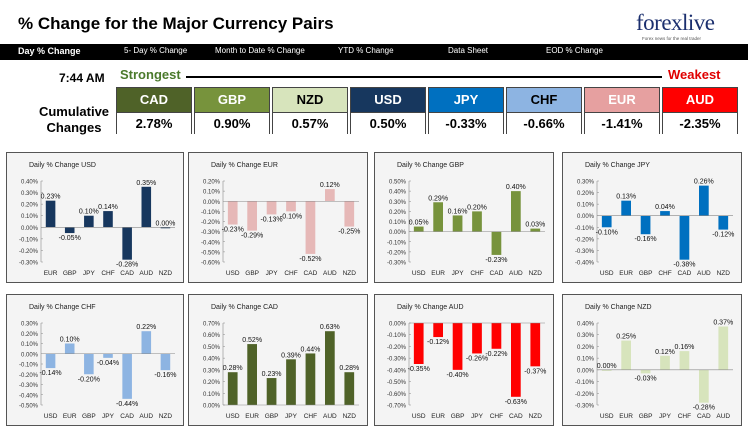 This screenshot has height=434, width=748. I want to click on currency-cumulative-value: 0.90%, so click(232, 123).